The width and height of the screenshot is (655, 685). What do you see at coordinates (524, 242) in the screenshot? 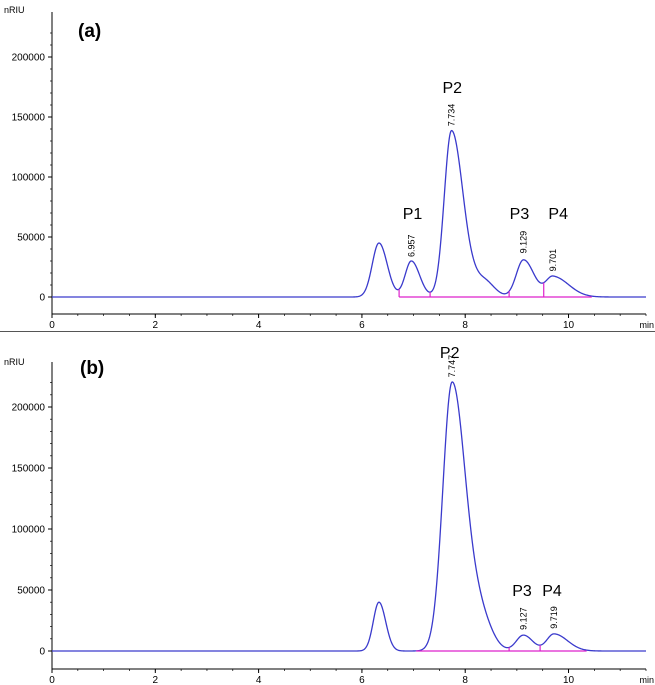
I see `retention-time-label: 9.129` at bounding box center [524, 242].